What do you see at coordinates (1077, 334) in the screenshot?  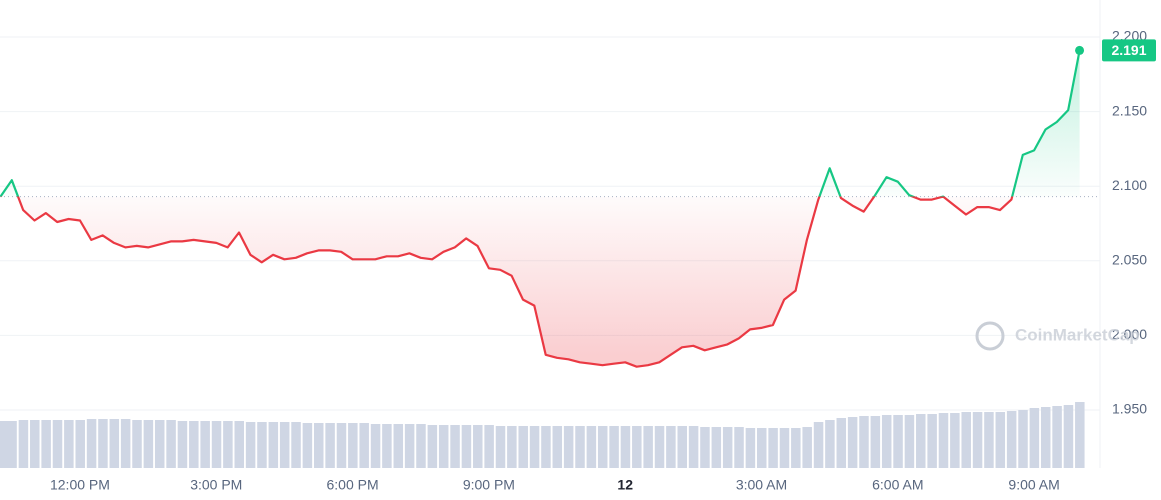 I see `watermark: CoinMarketCap` at bounding box center [1077, 334].